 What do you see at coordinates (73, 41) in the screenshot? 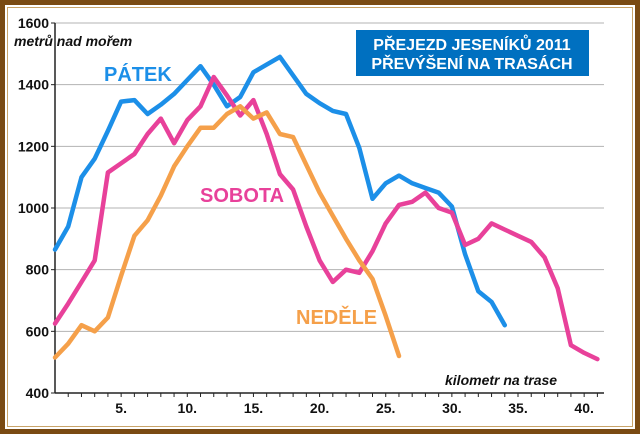
I see `y-axis-title: metrů nad mořem` at bounding box center [73, 41].